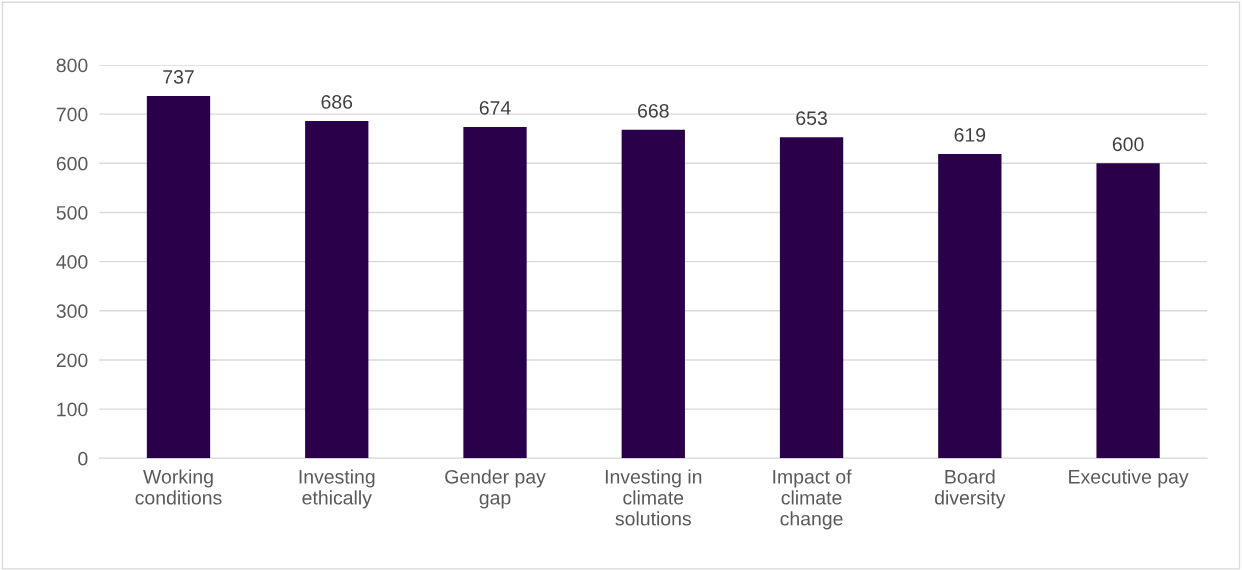 The width and height of the screenshot is (1242, 570). I want to click on data-label: 686, so click(337, 102).